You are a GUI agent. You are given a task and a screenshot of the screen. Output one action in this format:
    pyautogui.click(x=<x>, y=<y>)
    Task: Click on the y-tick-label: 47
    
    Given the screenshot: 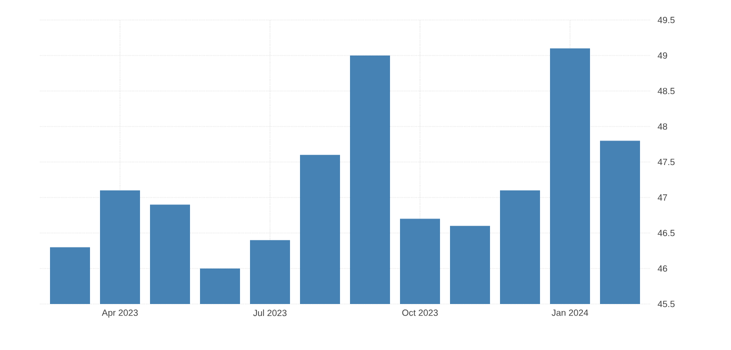 What is the action you would take?
    pyautogui.click(x=663, y=197)
    